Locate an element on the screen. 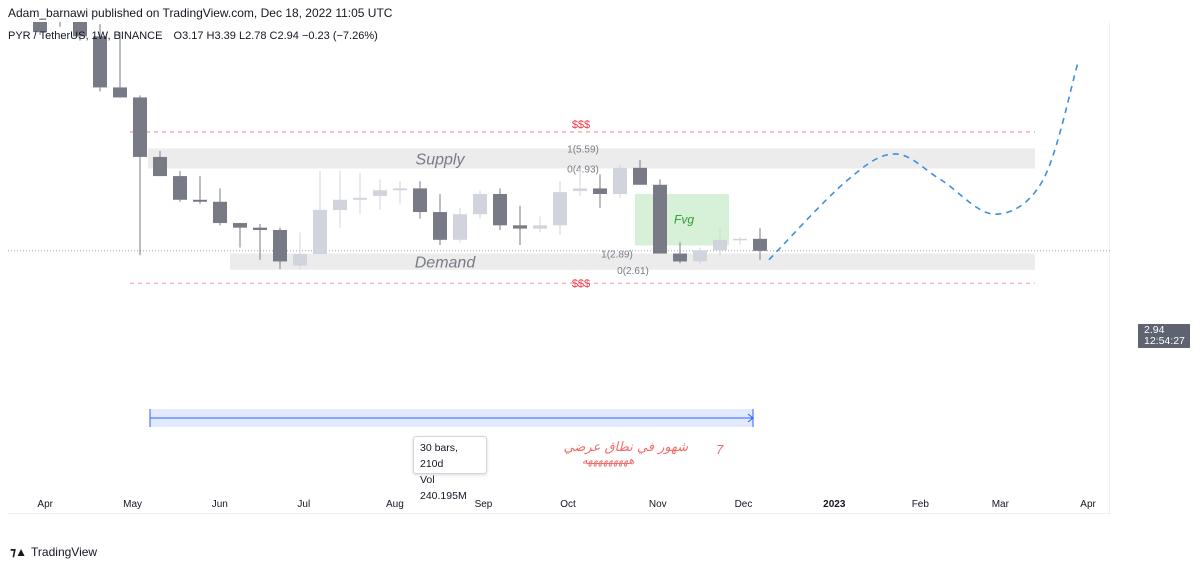  measure-bars-label: 30 bars, 210d is located at coordinates (439, 456).